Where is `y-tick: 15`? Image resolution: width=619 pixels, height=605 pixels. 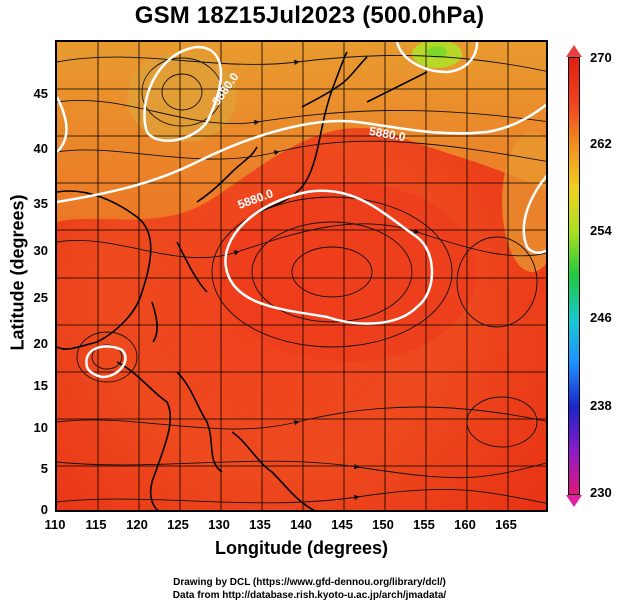 y-tick: 15 is located at coordinates (40, 385).